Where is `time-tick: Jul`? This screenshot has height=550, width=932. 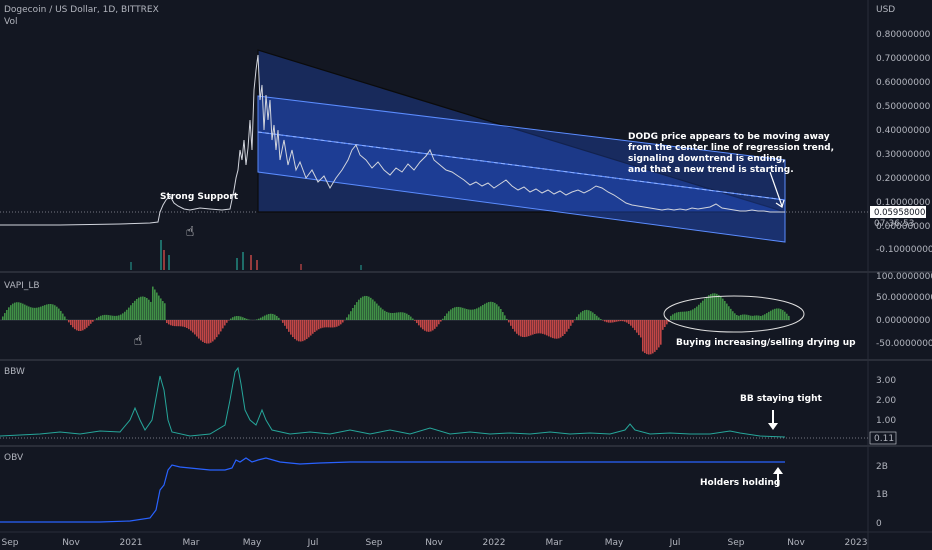
time-tick: Jul is located at coordinates (675, 543).